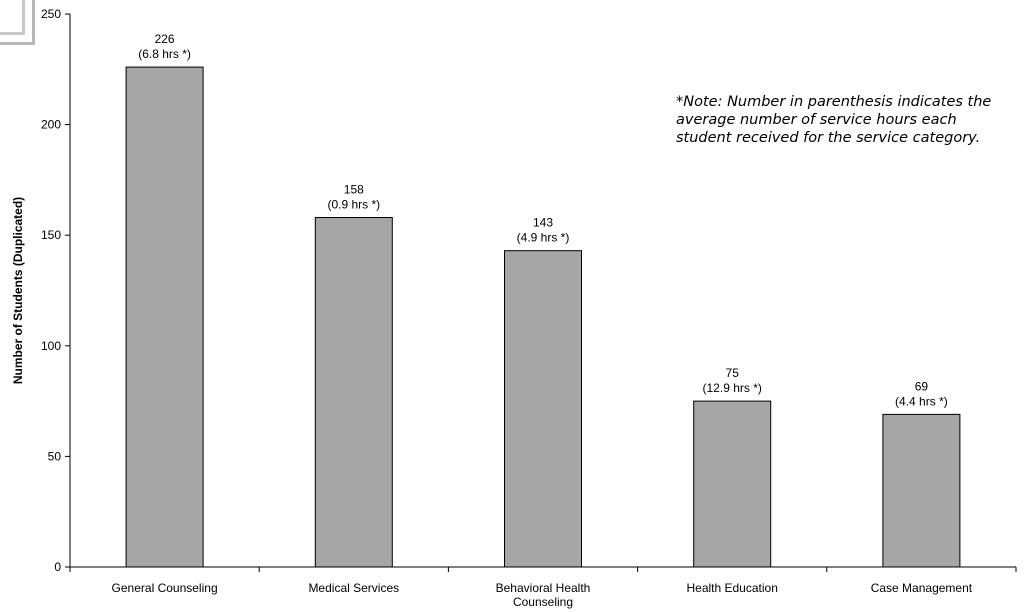 Image resolution: width=1026 pixels, height=612 pixels. I want to click on y-axis-title: Number of Students (Duplicated), so click(18, 290).